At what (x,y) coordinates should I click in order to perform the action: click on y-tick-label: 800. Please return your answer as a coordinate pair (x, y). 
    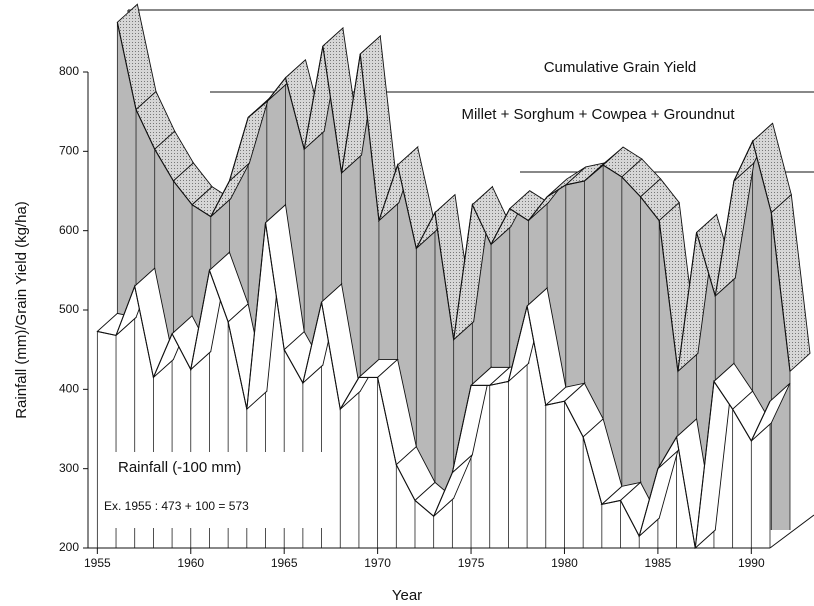
    Looking at the image, I should click on (69, 71).